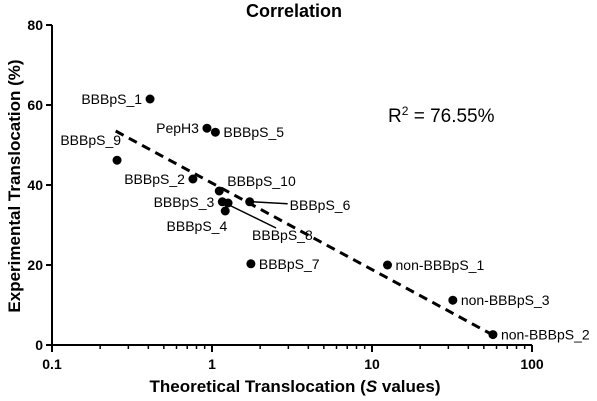 The height and width of the screenshot is (401, 597). What do you see at coordinates (261, 181) in the screenshot?
I see `point-label-bbbps-10: BBBpS_10` at bounding box center [261, 181].